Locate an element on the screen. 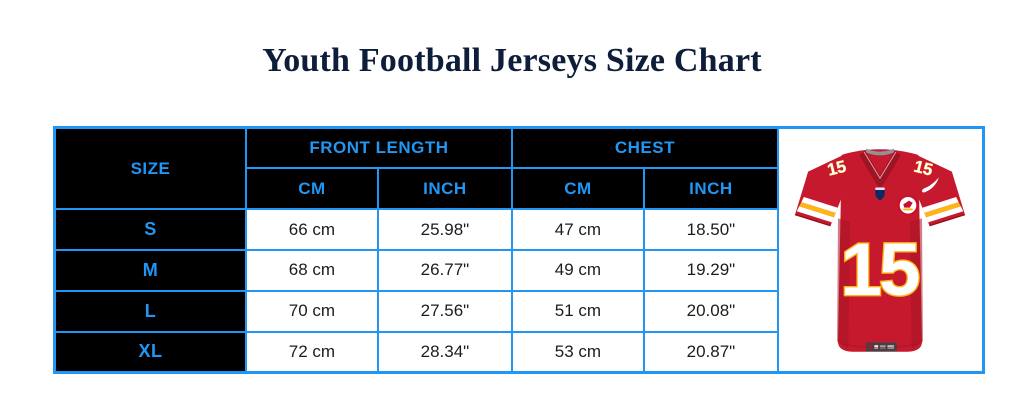 The width and height of the screenshot is (1024, 418). size-cell: S is located at coordinates (150, 229).